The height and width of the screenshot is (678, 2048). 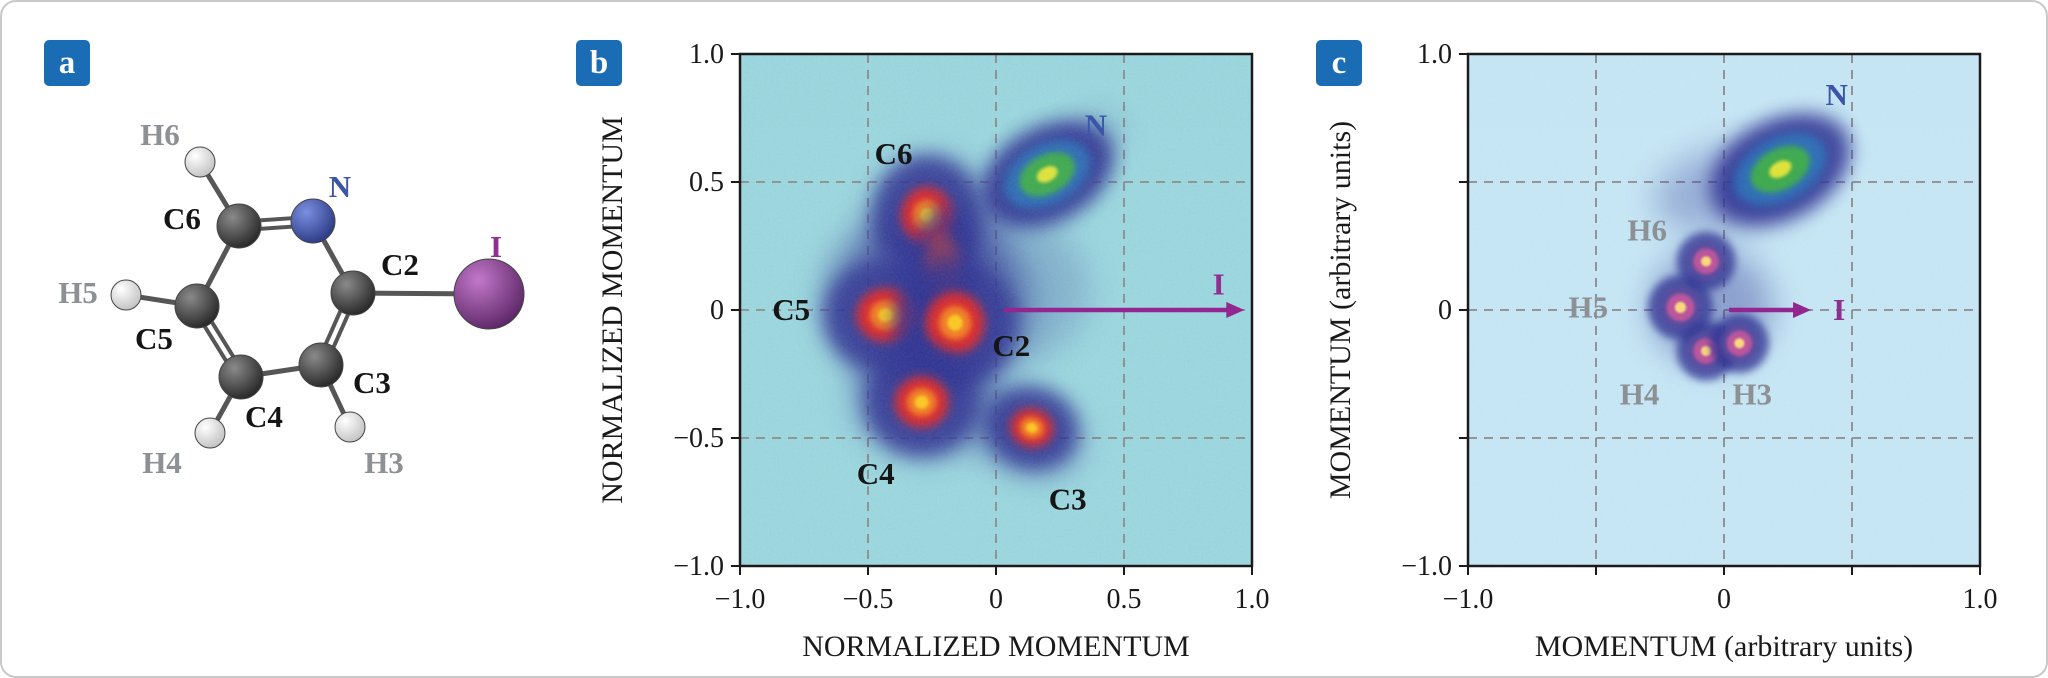 I want to click on atom-N, so click(x=313, y=221).